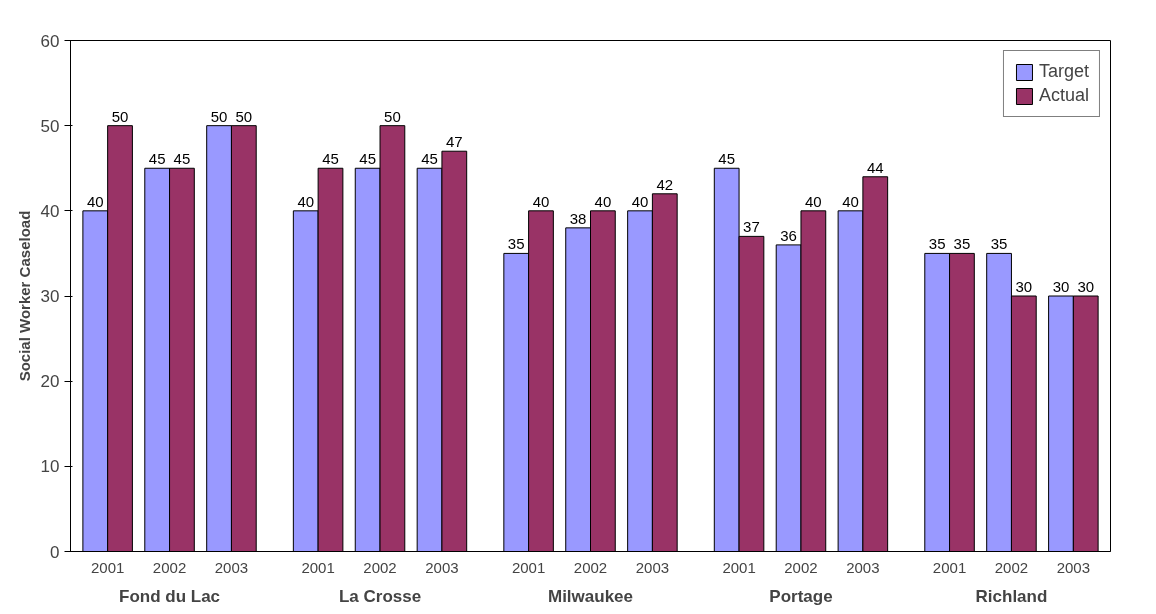 The image size is (1156, 614). Describe the element at coordinates (50, 41) in the screenshot. I see `y-tick-label: 60` at that location.